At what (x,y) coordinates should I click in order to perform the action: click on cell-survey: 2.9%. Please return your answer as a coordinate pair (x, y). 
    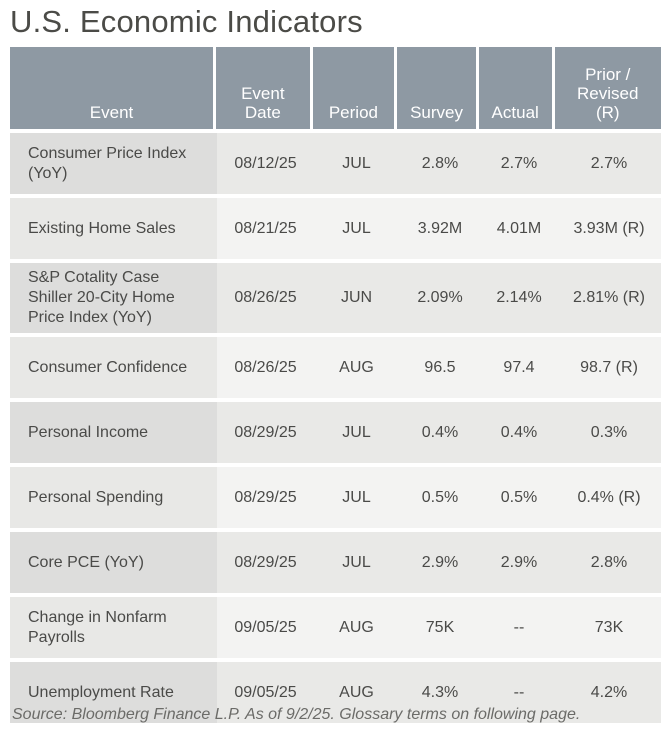
    Looking at the image, I should click on (440, 562).